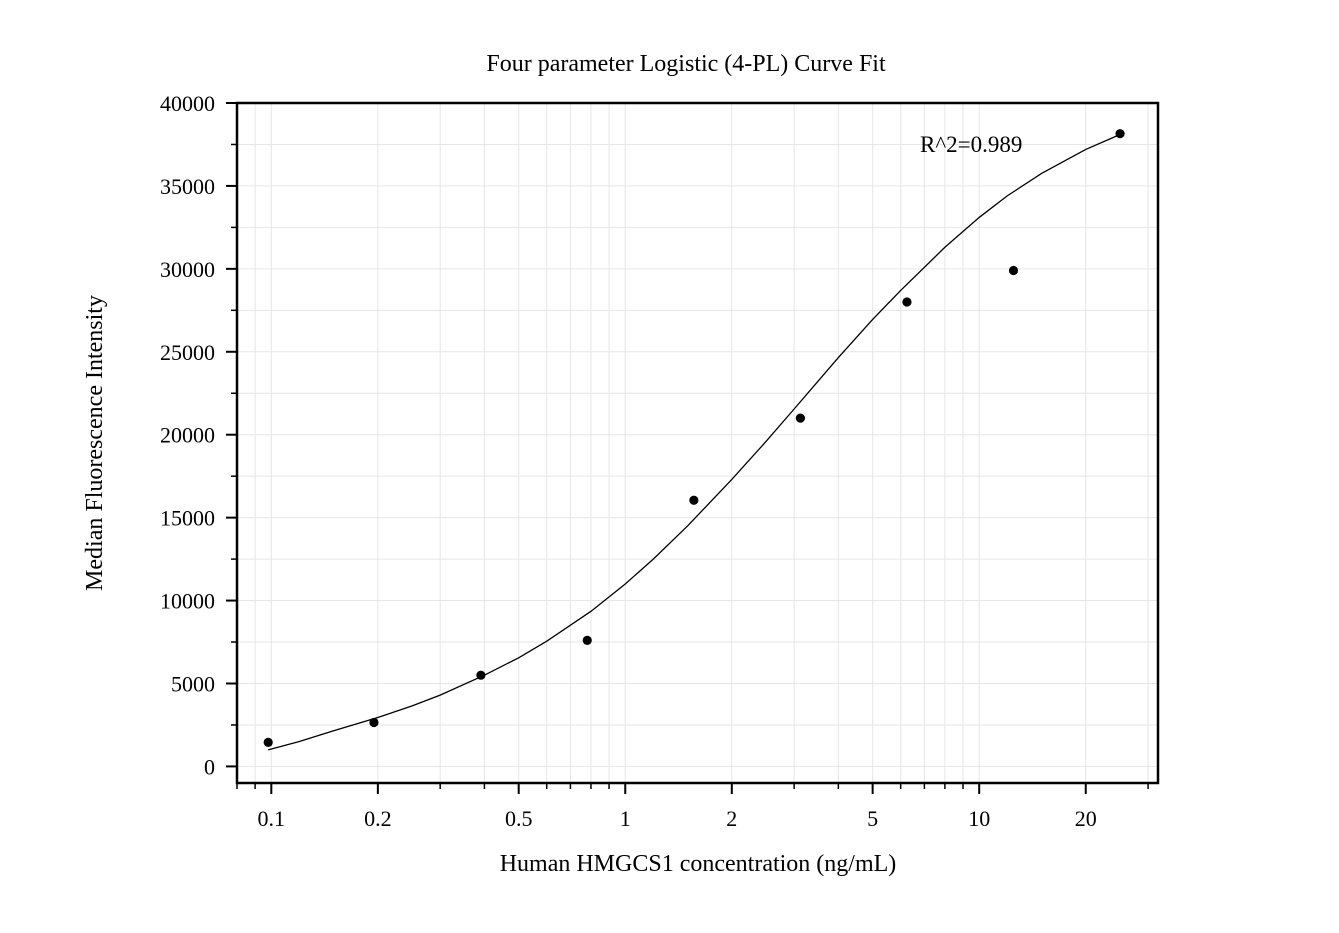 This screenshot has height=933, width=1339. I want to click on y-tick-label: 20000, so click(187, 435).